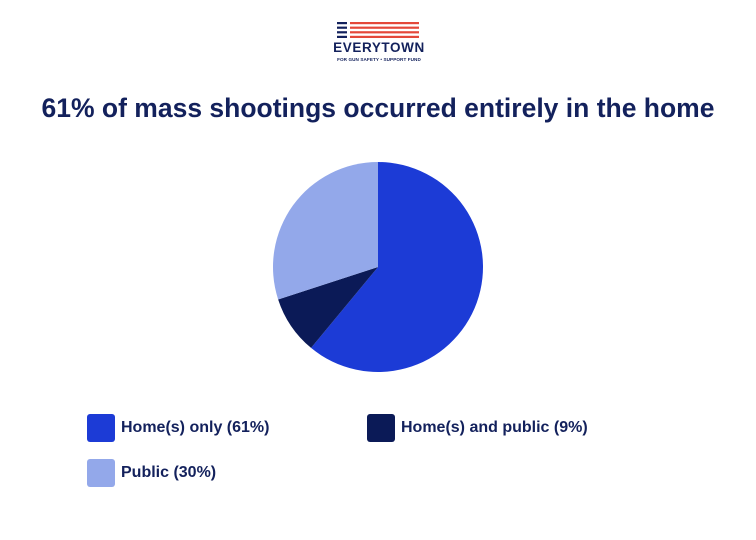  I want to click on legend-label-home-only: Home(s) only (61%), so click(195, 427).